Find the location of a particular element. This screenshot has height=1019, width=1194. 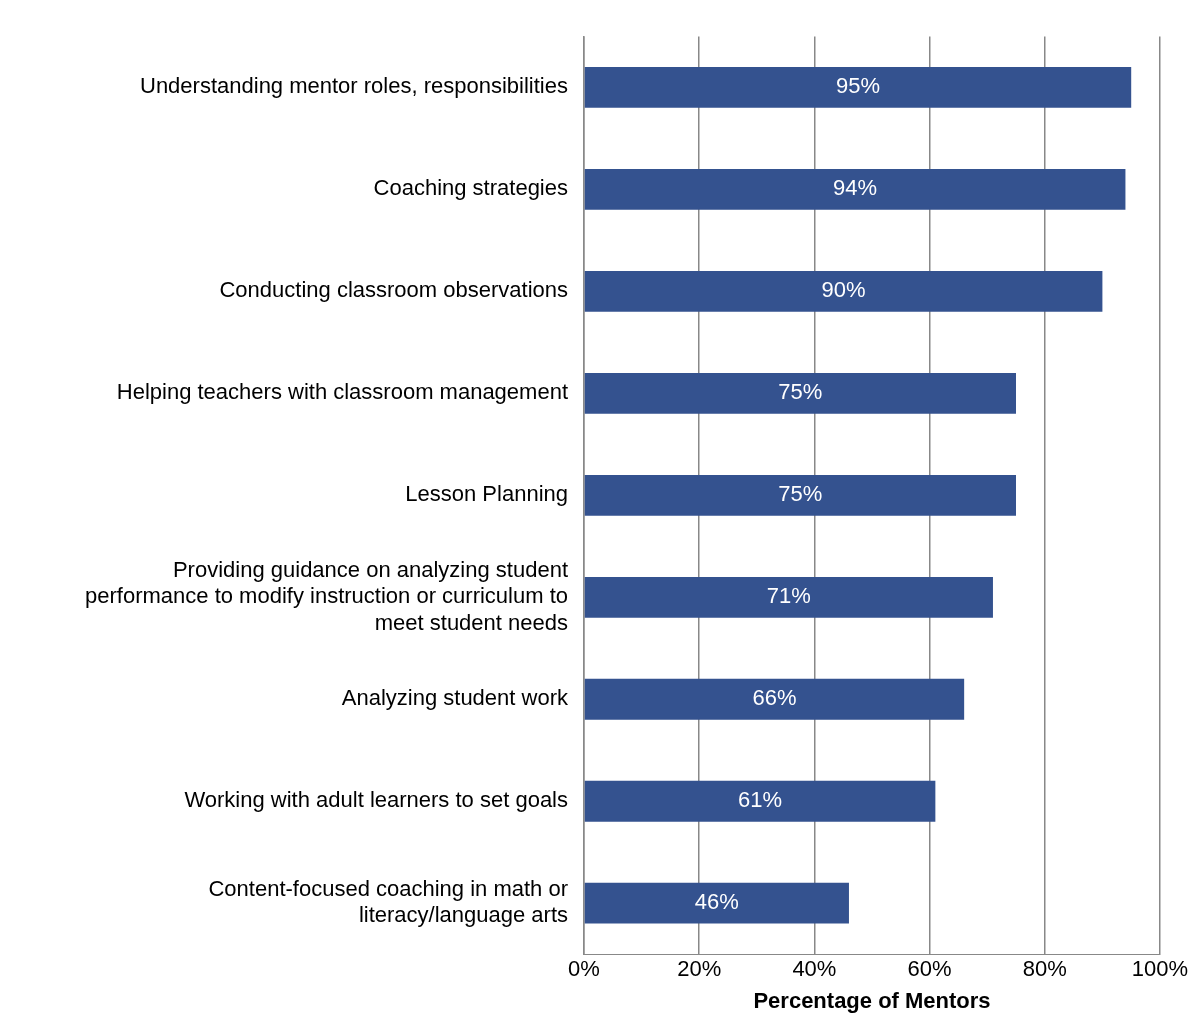

data-label: 90% is located at coordinates (843, 290).